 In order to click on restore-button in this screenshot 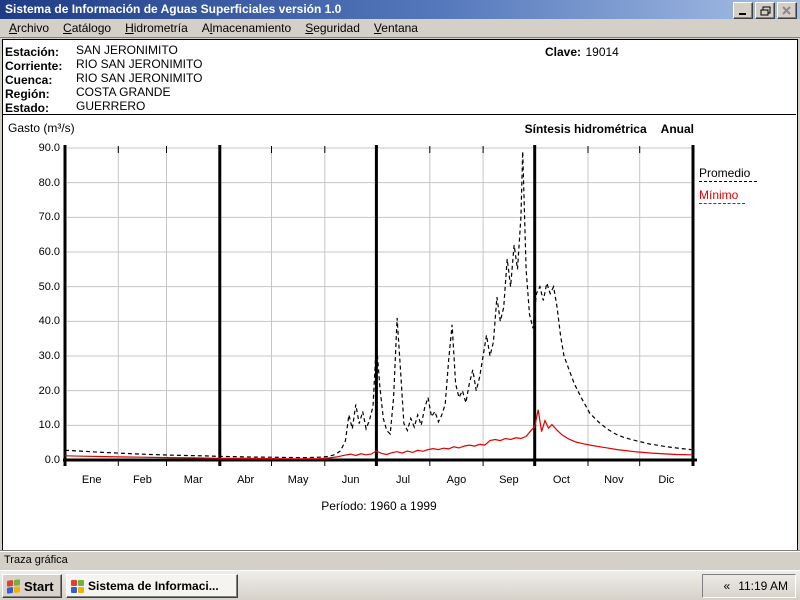, I will do `click(765, 10)`.